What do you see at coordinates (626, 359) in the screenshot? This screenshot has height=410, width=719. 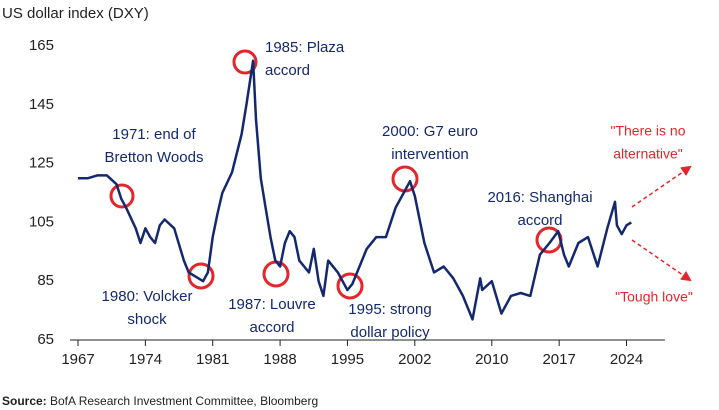 I see `x-tick-label: 2024` at bounding box center [626, 359].